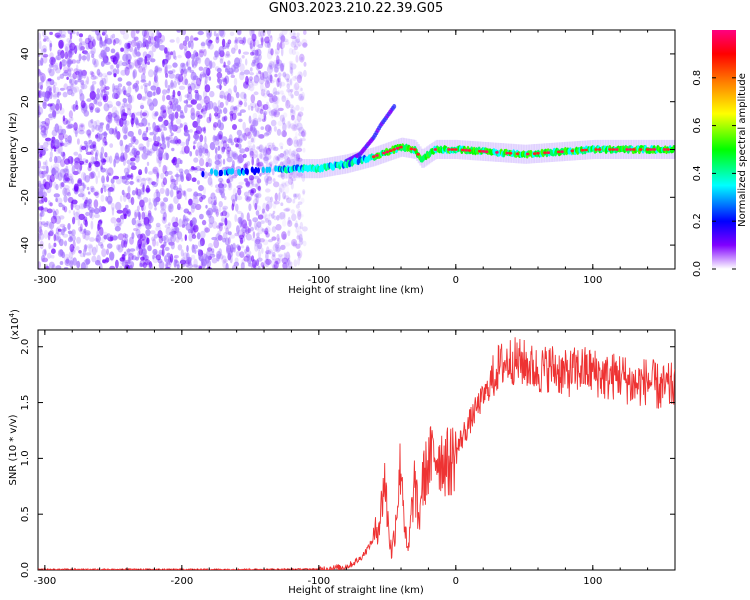  I want to click on spectrogram-xlabel: Height of straight line (km), so click(356, 290).